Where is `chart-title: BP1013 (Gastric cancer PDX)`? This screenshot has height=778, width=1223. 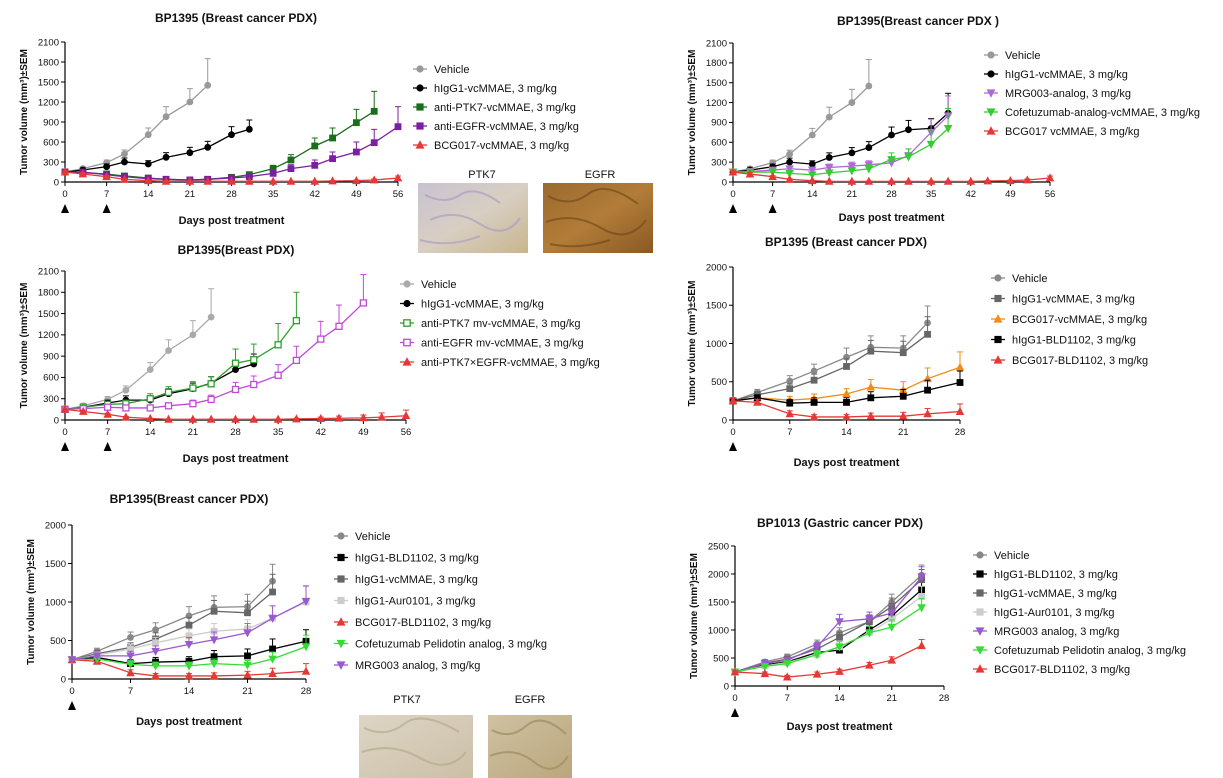
chart-title: BP1013 (Gastric cancer PDX) is located at coordinates (840, 523).